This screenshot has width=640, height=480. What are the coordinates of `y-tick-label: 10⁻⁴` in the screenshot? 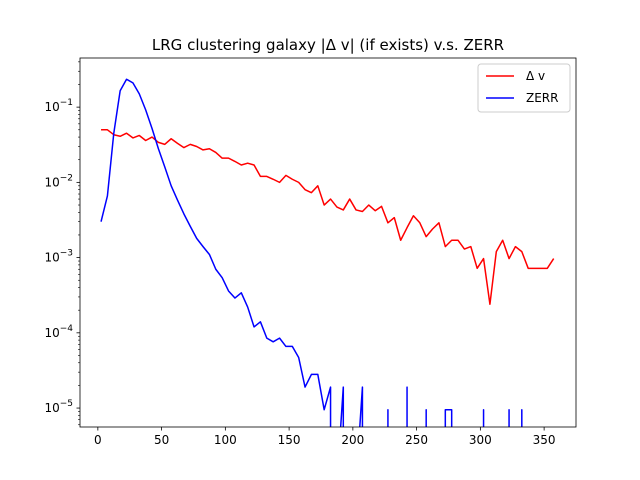 It's located at (58, 332).